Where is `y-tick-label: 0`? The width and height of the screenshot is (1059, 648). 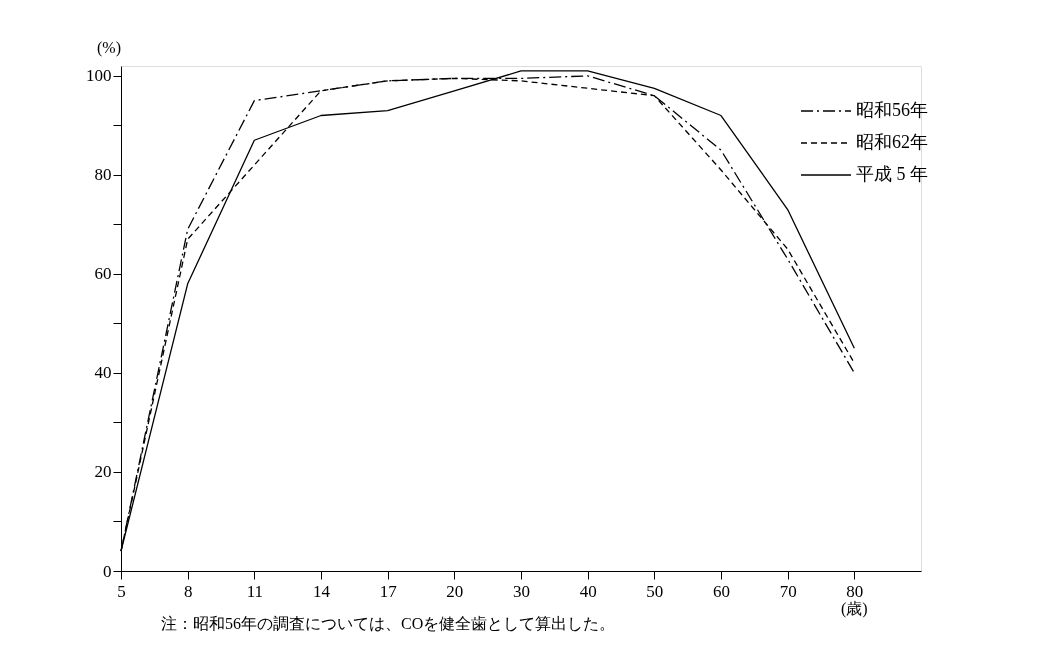 y-tick-label: 0 is located at coordinates (107, 571).